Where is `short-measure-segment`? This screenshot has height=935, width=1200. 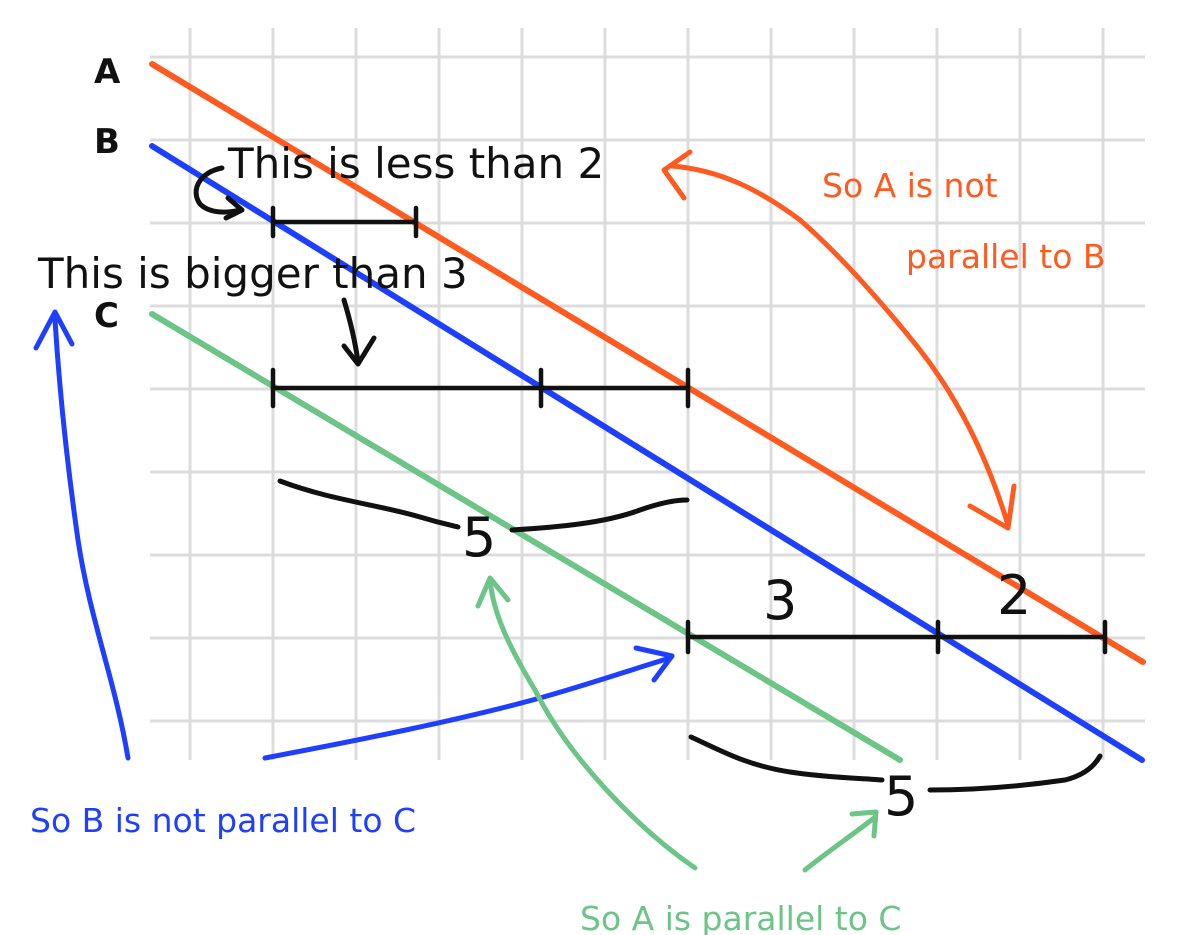
short-measure-segment is located at coordinates (344, 222).